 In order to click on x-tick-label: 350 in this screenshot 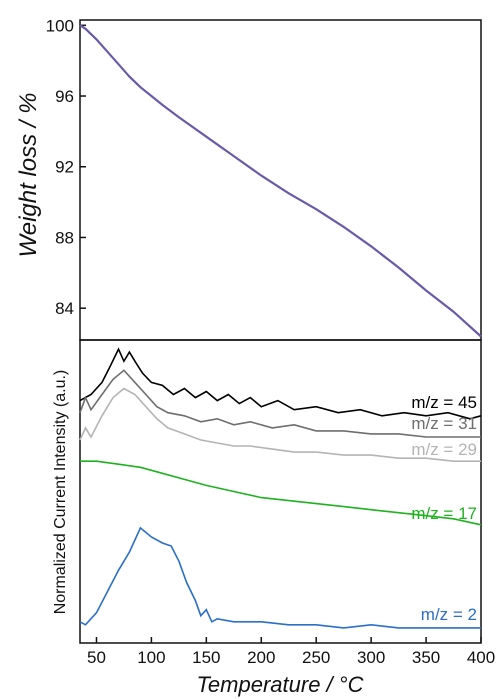, I will do `click(426, 657)`.